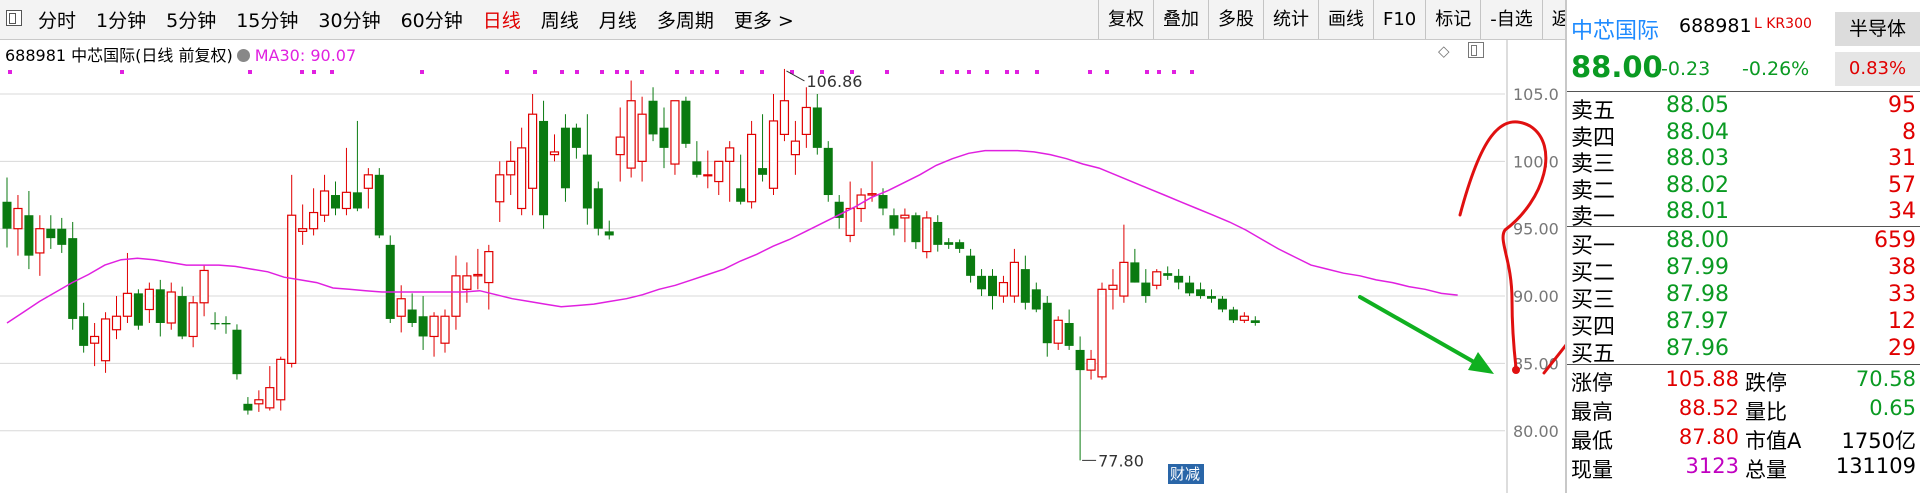  I want to click on tab-1min: 1分钟, so click(121, 21).